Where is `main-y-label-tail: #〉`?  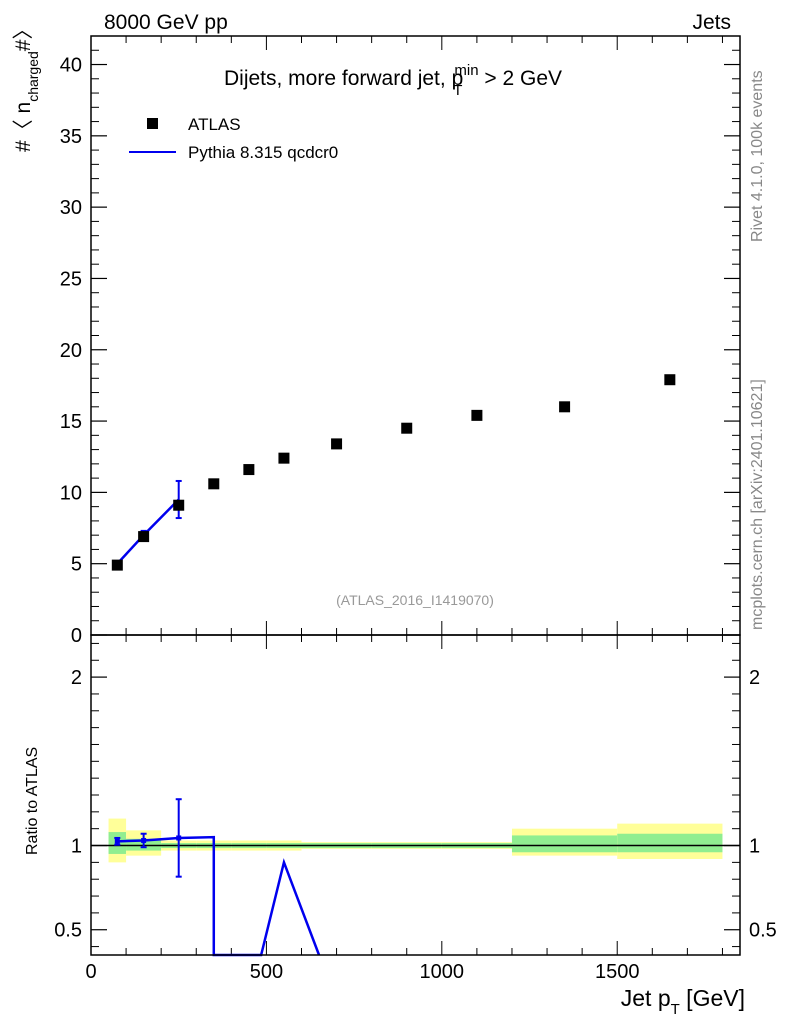
main-y-label-tail: #〉 is located at coordinates (23, 35).